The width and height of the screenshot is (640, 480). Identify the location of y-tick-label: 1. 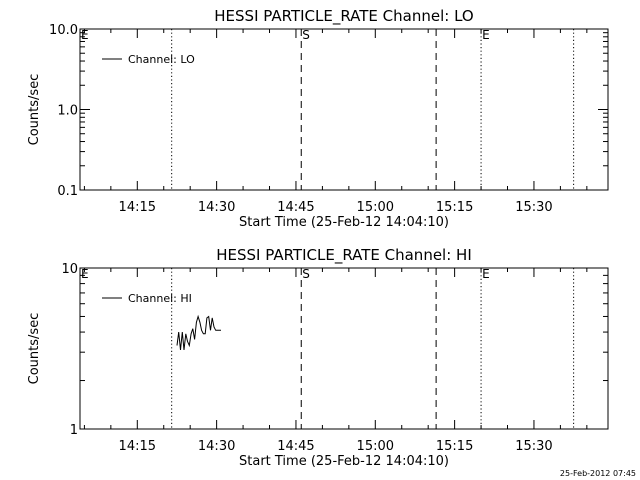
(74, 430).